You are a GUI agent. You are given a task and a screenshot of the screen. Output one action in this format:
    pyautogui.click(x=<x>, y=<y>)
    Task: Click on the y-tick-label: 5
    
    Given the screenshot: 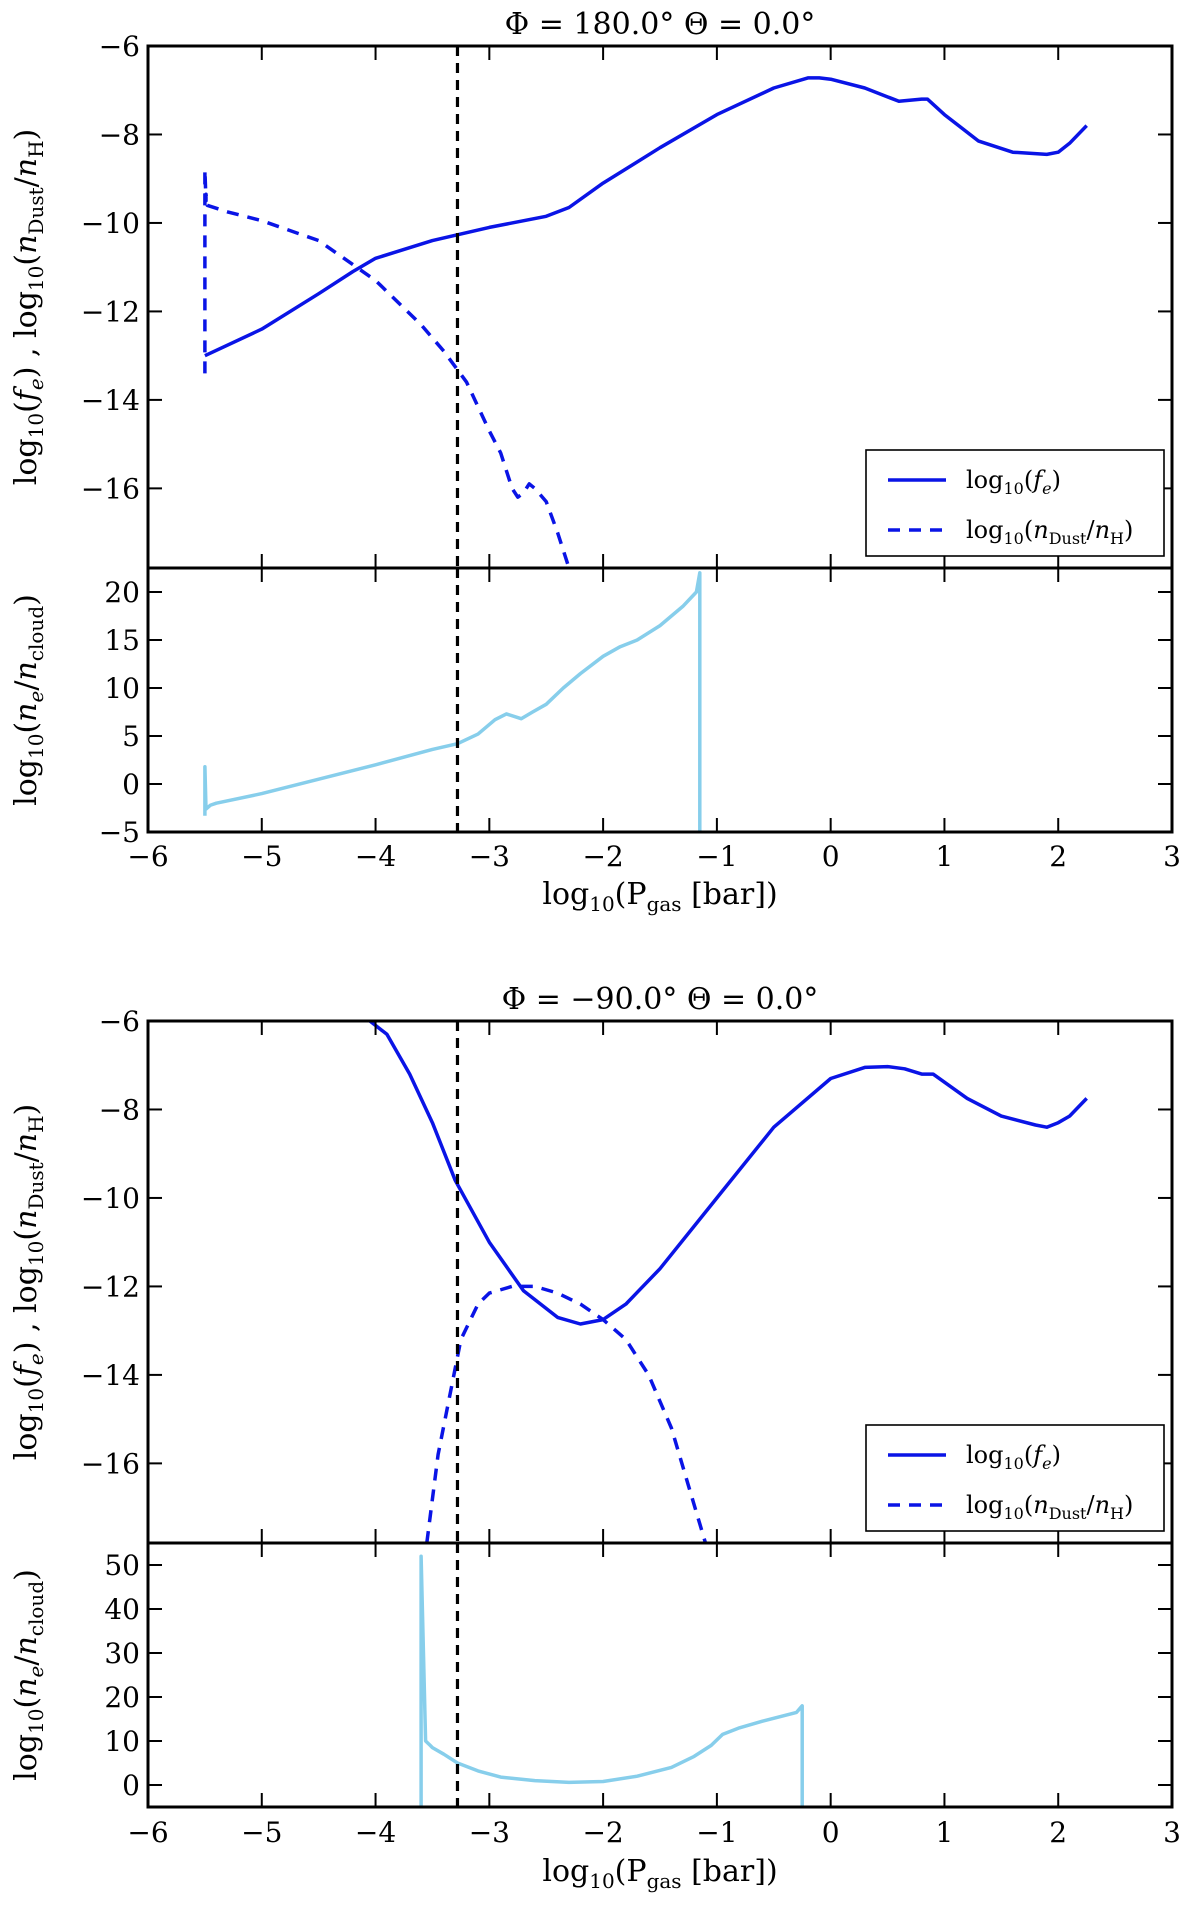 What is the action you would take?
    pyautogui.click(x=131, y=736)
    